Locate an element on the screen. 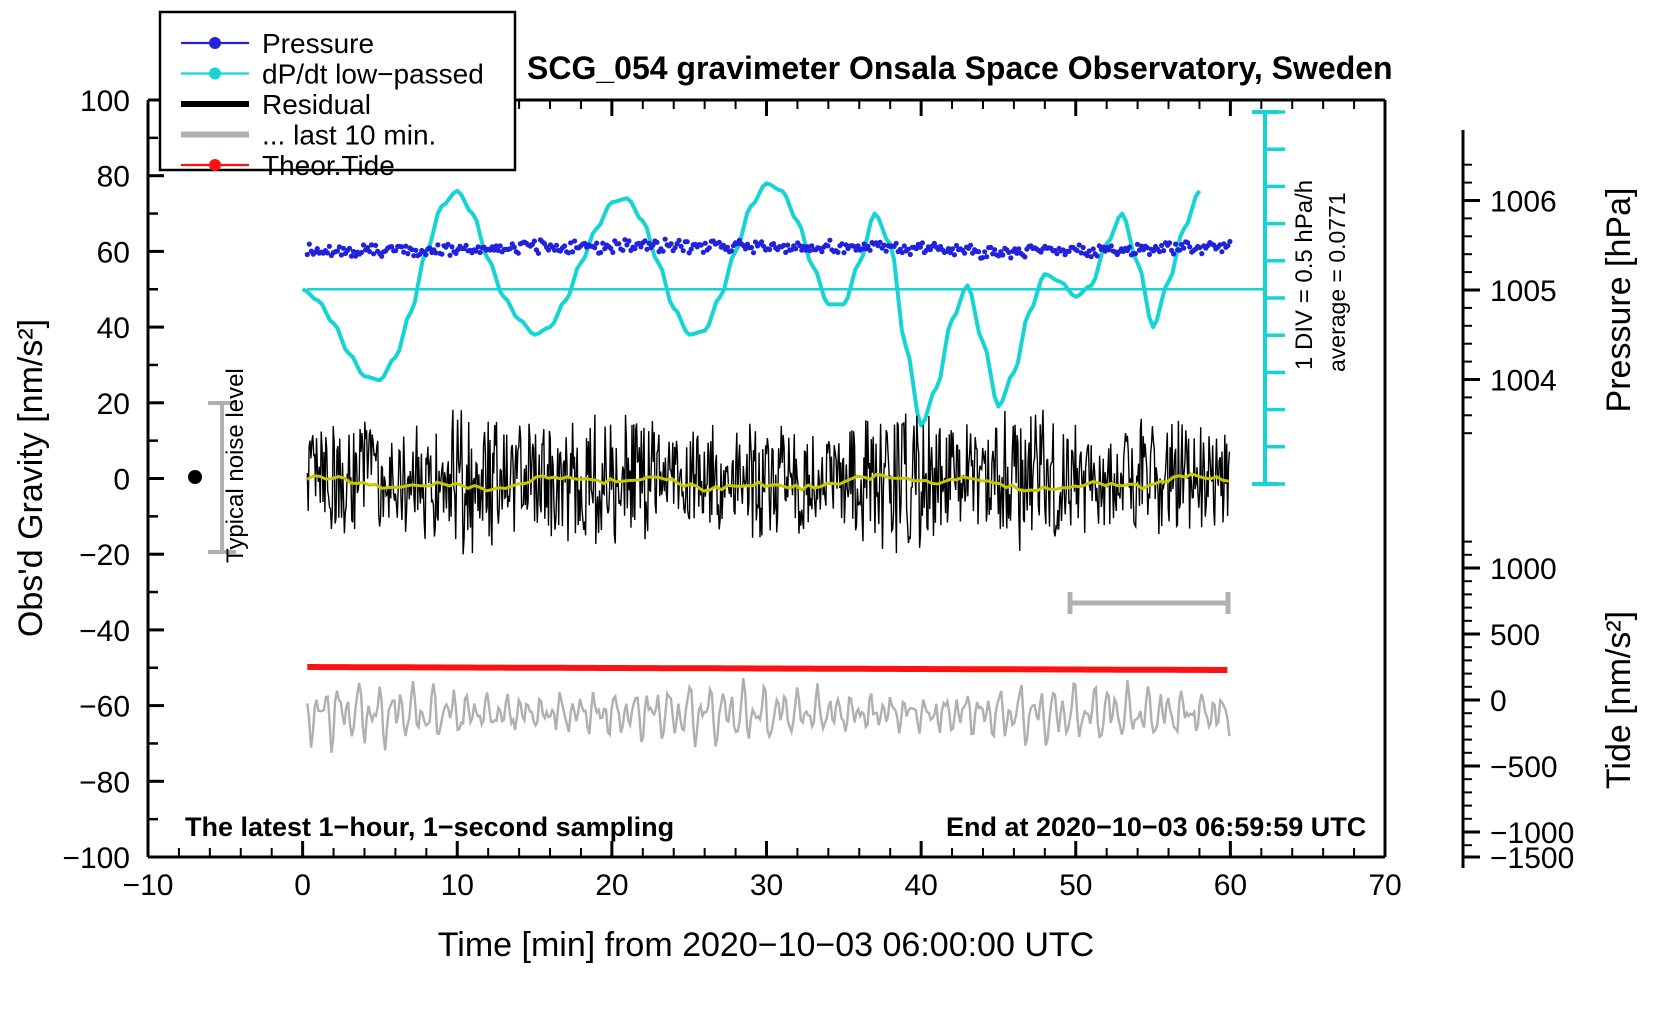  bottom-tick-label: 0 is located at coordinates (302, 885).